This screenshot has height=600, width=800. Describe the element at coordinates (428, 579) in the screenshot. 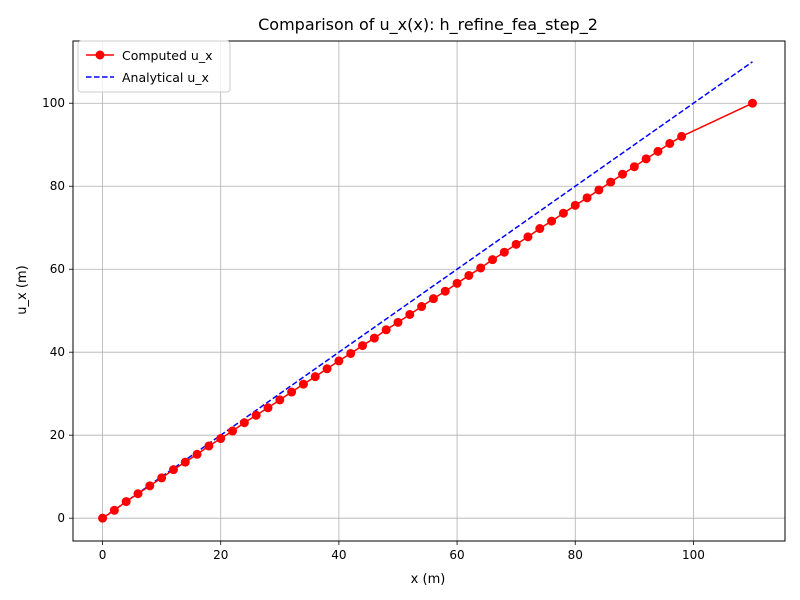

I see `x-axis-label: x (m)` at that location.